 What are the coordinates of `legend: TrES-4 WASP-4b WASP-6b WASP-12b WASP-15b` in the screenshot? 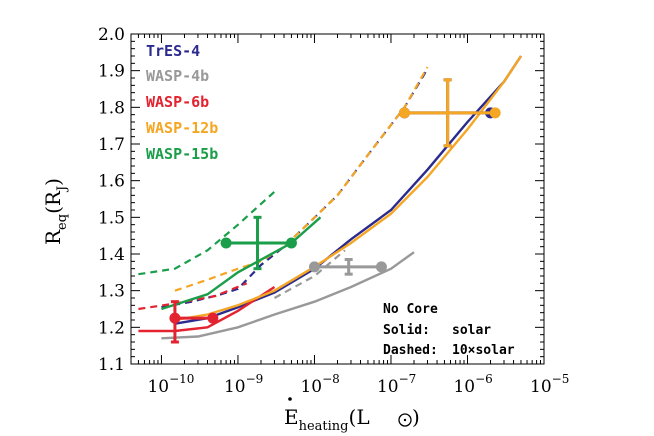 It's located at (182, 102).